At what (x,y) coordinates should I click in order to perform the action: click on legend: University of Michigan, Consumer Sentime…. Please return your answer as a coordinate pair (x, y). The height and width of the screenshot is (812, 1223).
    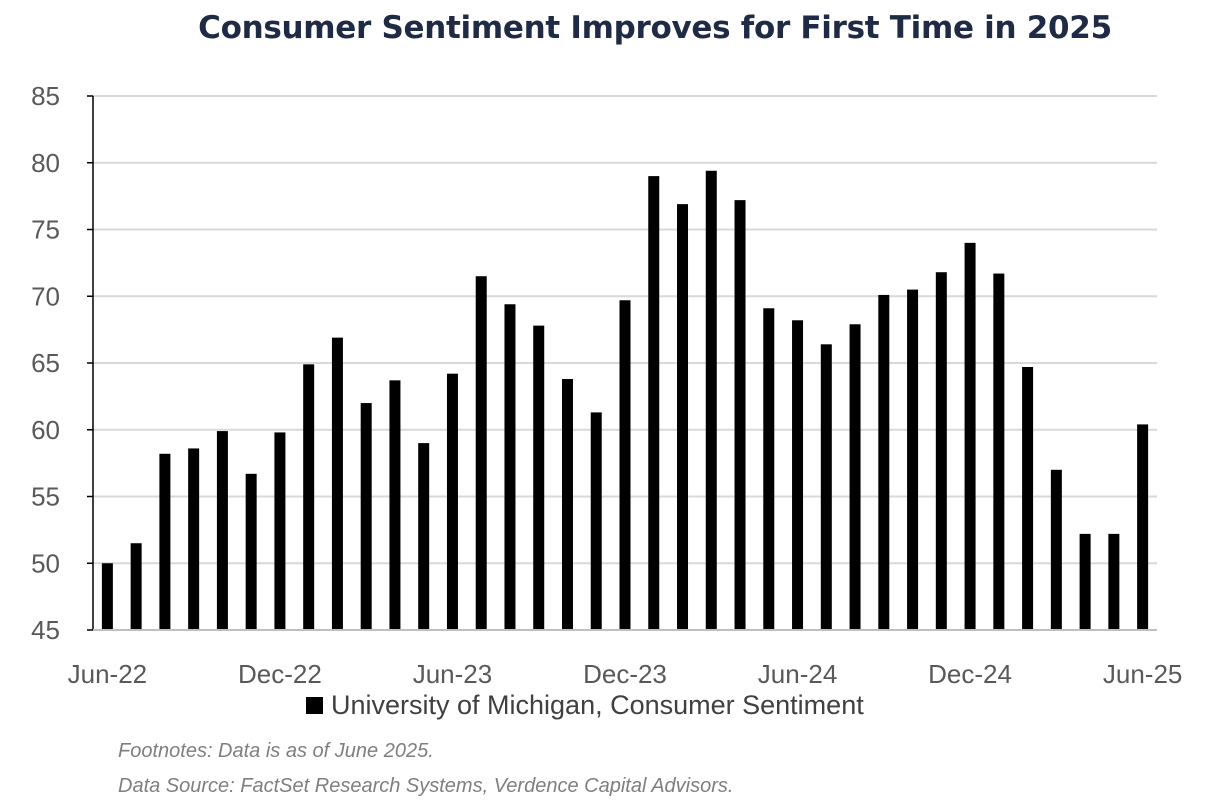
    Looking at the image, I should click on (585, 705).